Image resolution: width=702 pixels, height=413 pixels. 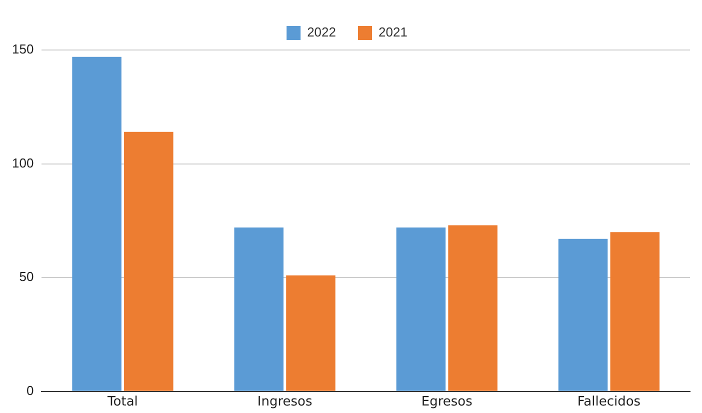 What do you see at coordinates (23, 162) in the screenshot?
I see `y-tick-label: 100` at bounding box center [23, 162].